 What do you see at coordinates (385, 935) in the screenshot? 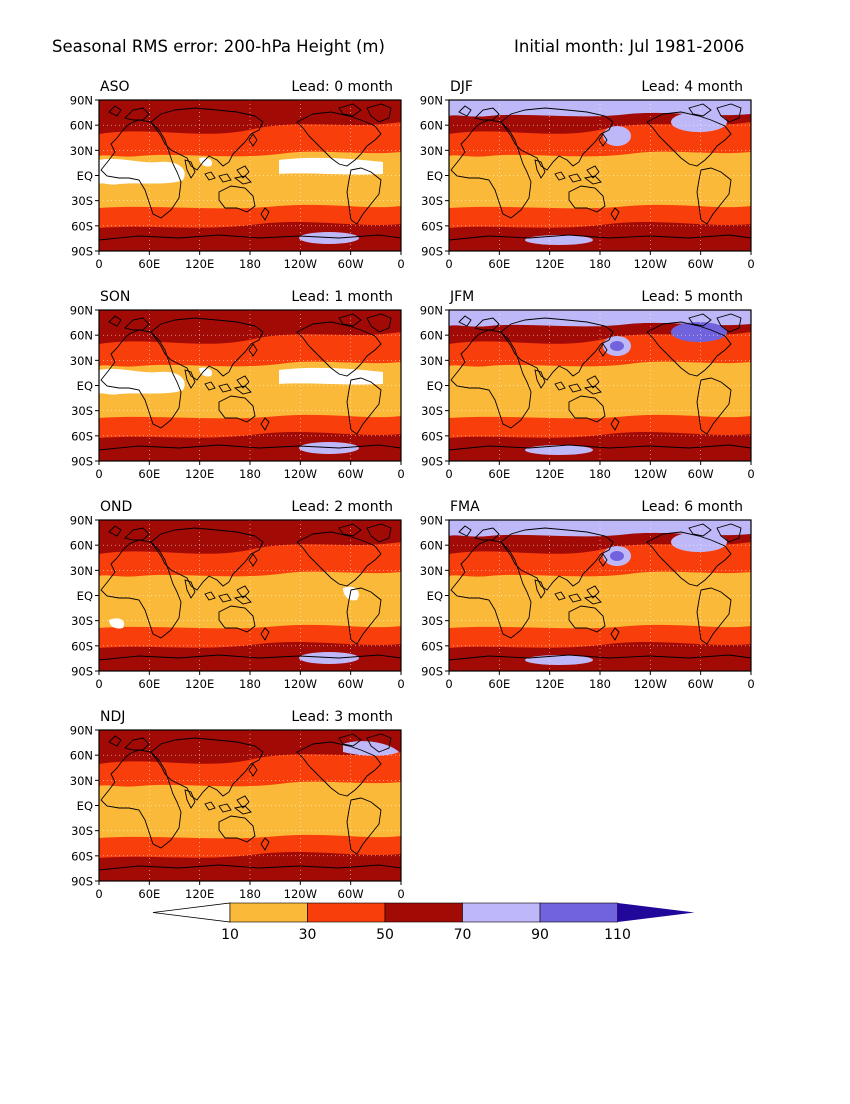
I see `colorbar-label: 50` at bounding box center [385, 935].